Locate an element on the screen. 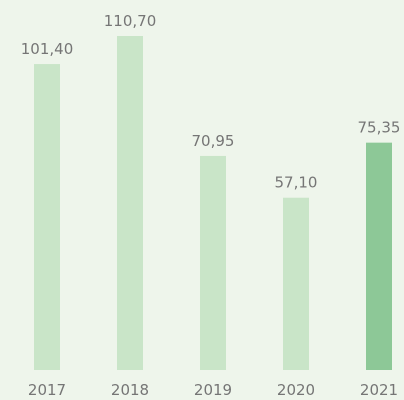  value-label: 70,95 is located at coordinates (213, 141).